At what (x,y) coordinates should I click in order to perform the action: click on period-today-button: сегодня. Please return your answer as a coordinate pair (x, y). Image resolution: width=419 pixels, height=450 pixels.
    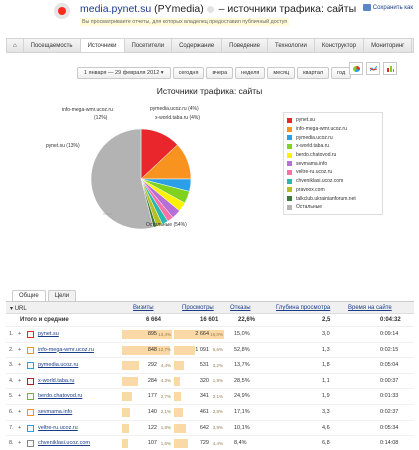
    Looking at the image, I should click on (188, 73).